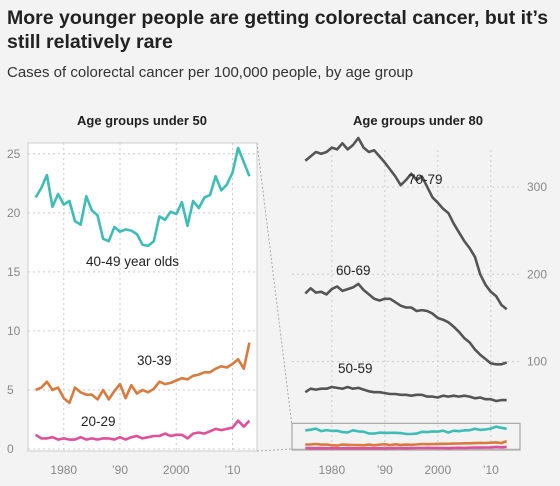 The image size is (560, 486). I want to click on label-70-79: 70-79, so click(425, 179).